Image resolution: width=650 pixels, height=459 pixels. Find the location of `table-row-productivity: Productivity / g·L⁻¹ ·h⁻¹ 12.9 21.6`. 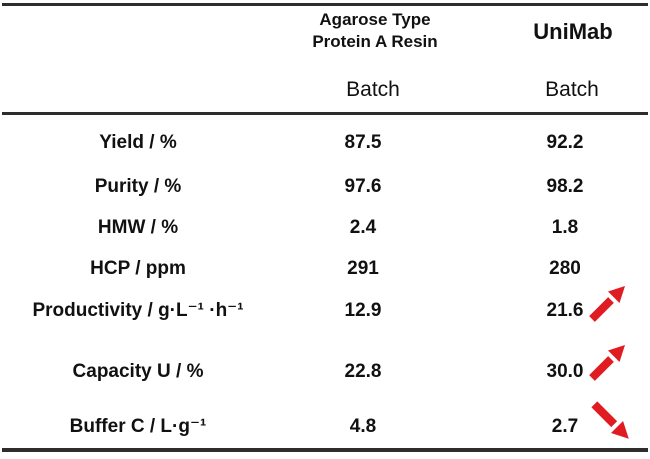

table-row-productivity: Productivity / g·L⁻¹ ·h⁻¹ 12.9 21.6 is located at coordinates (325, 311).